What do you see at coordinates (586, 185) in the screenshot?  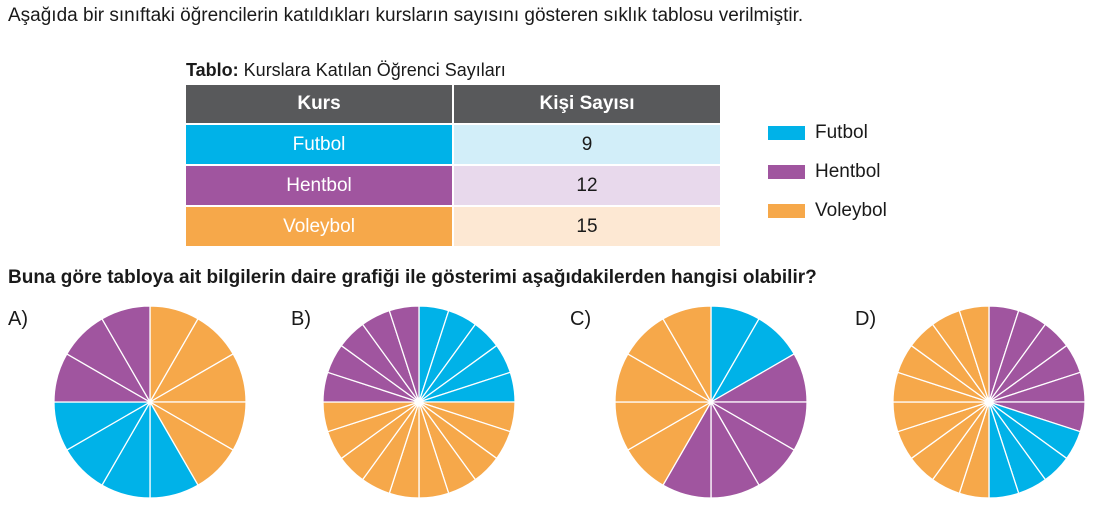 I see `cell-count: 12` at bounding box center [586, 185].